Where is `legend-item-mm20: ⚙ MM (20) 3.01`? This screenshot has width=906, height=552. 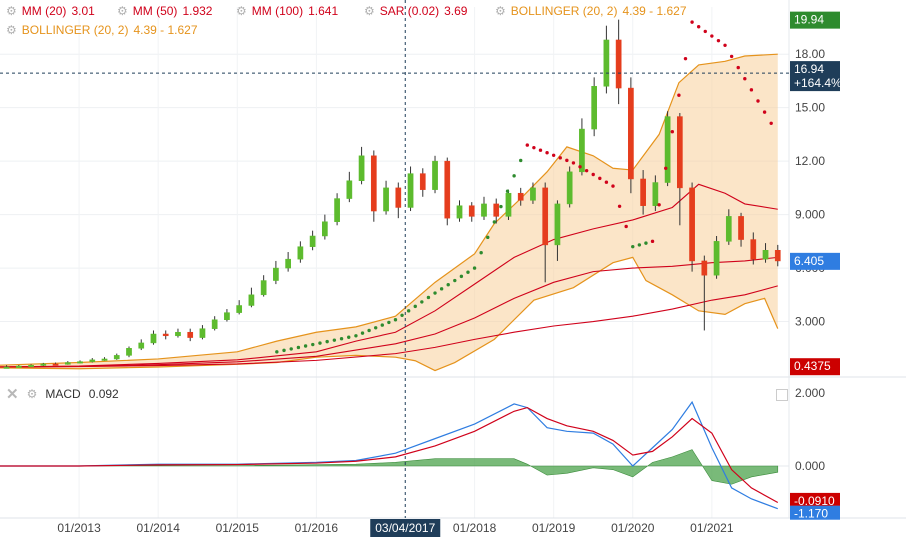
legend-item-mm20: ⚙ MM (20) 3.01 is located at coordinates (50, 11).